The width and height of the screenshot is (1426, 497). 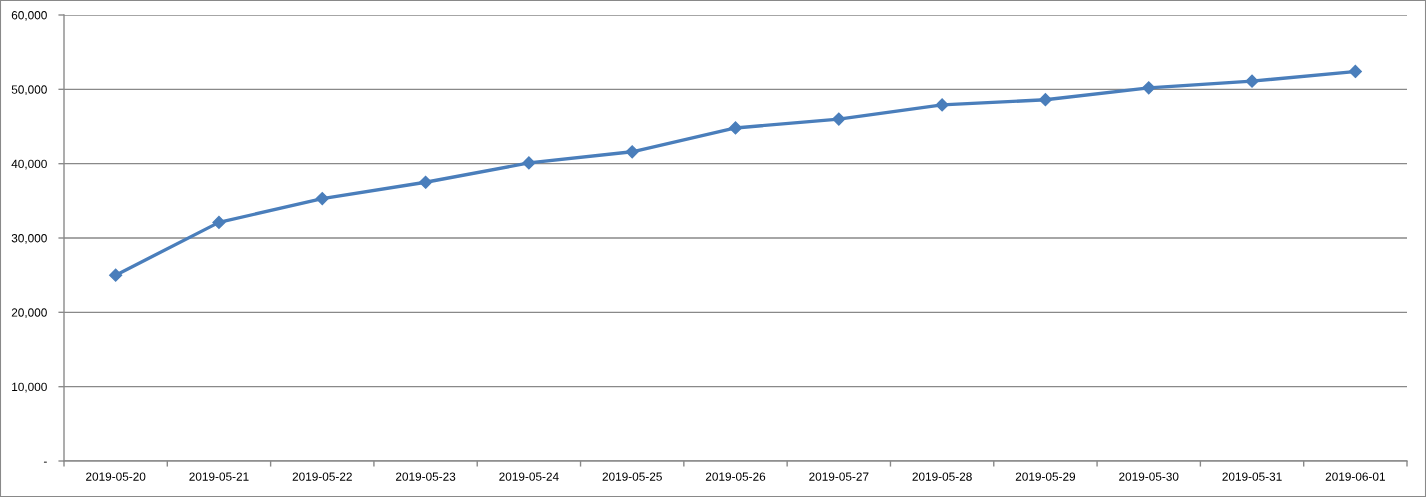 What do you see at coordinates (942, 476) in the screenshot?
I see `x-tick-label: 2019-05-28` at bounding box center [942, 476].